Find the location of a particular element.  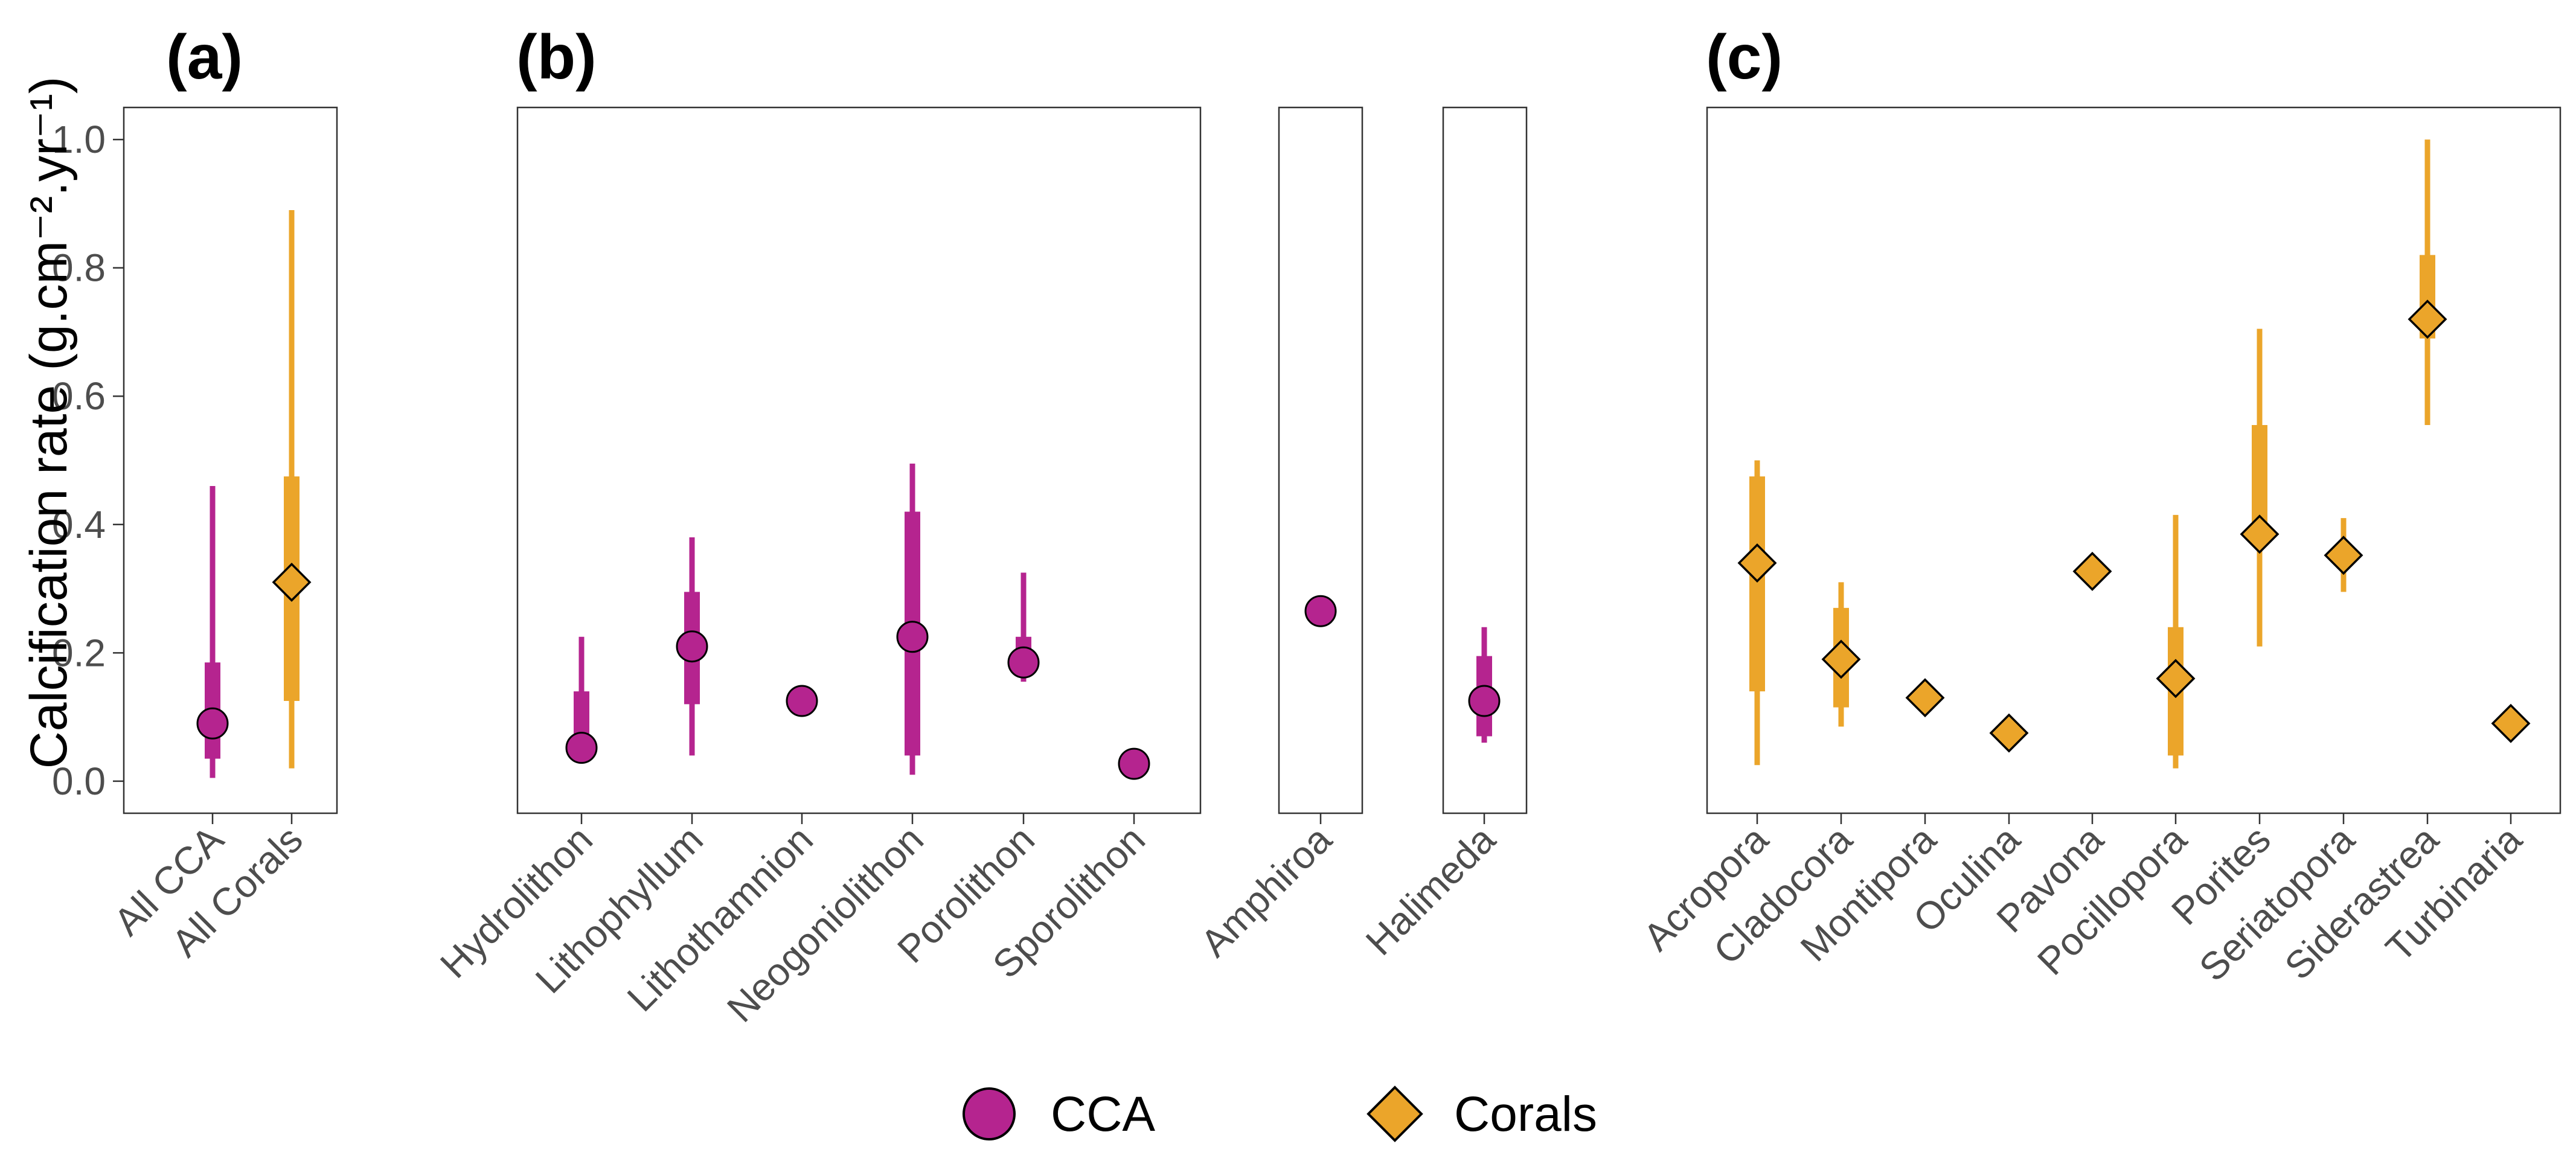

x-tick-label: Amphiroa is located at coordinates (1266, 891).